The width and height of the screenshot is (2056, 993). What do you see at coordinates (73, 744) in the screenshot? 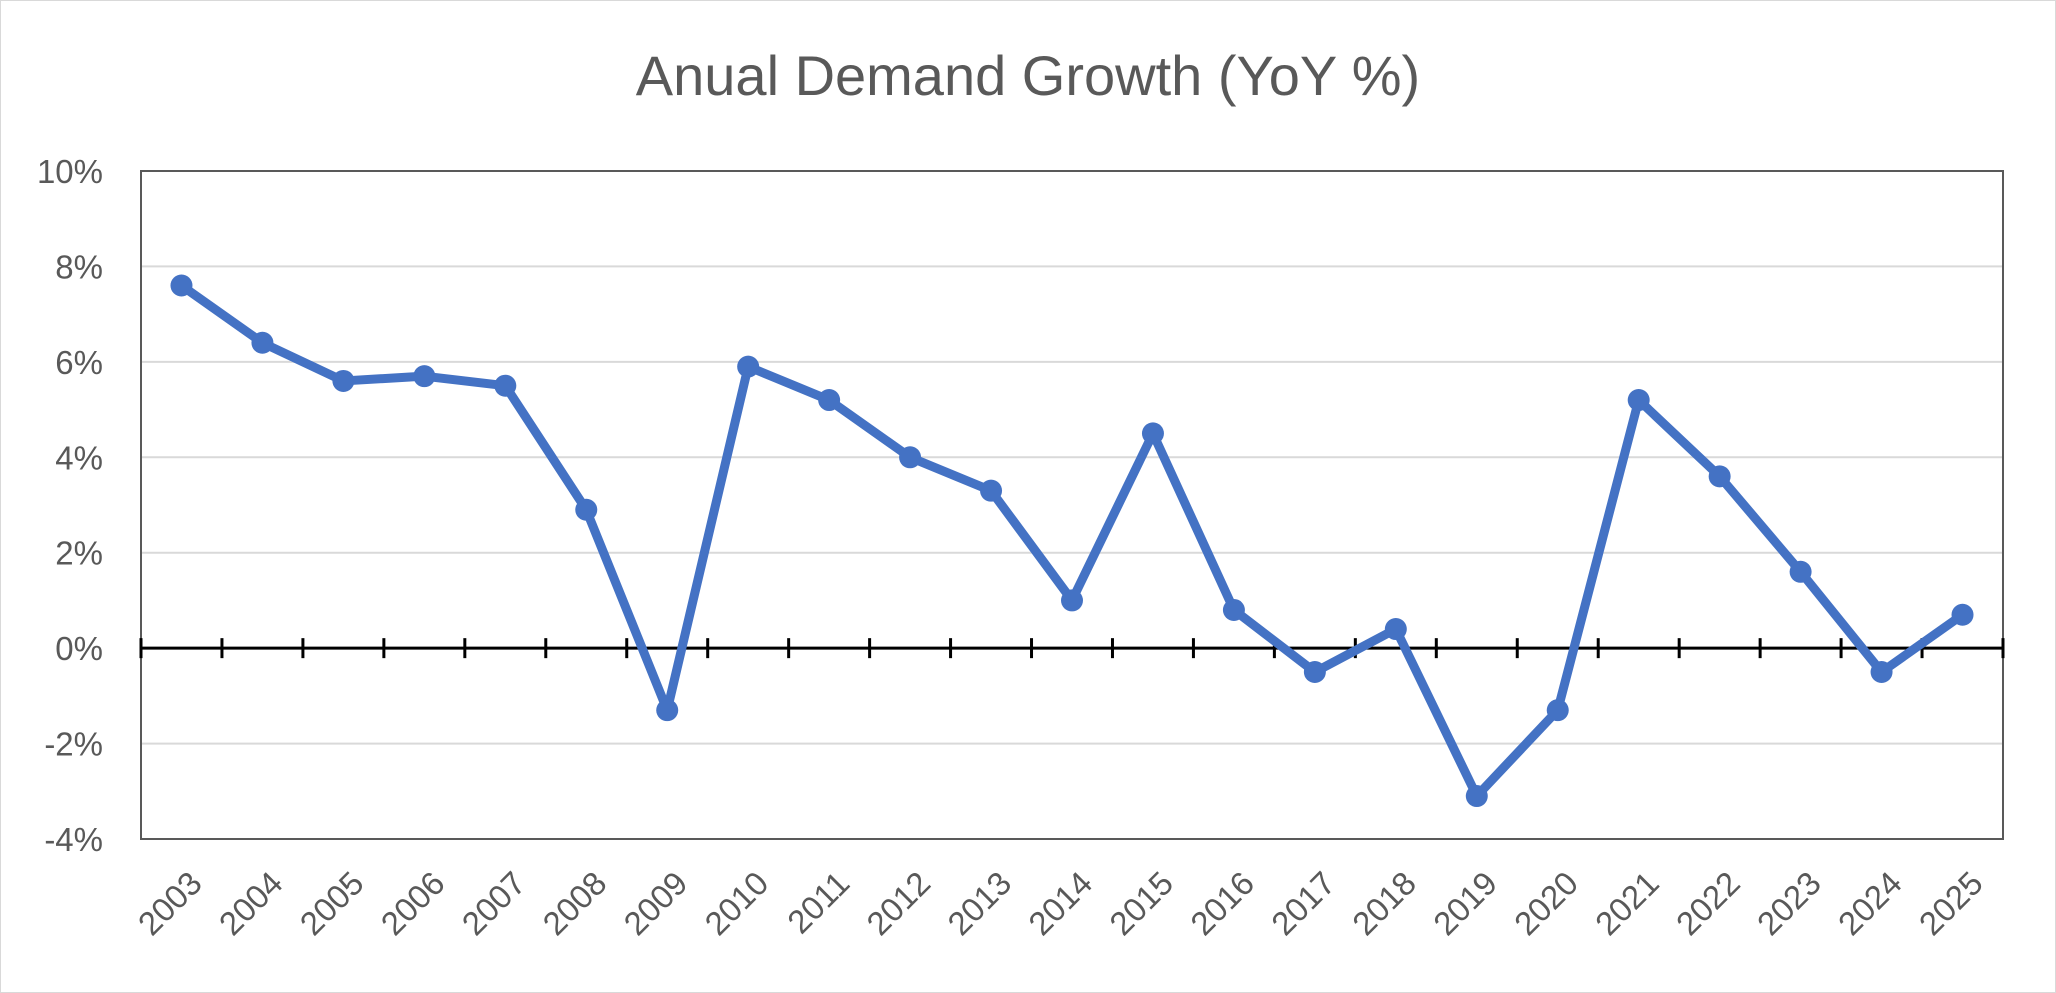
I see `y-tick-label: -2%` at bounding box center [73, 744].